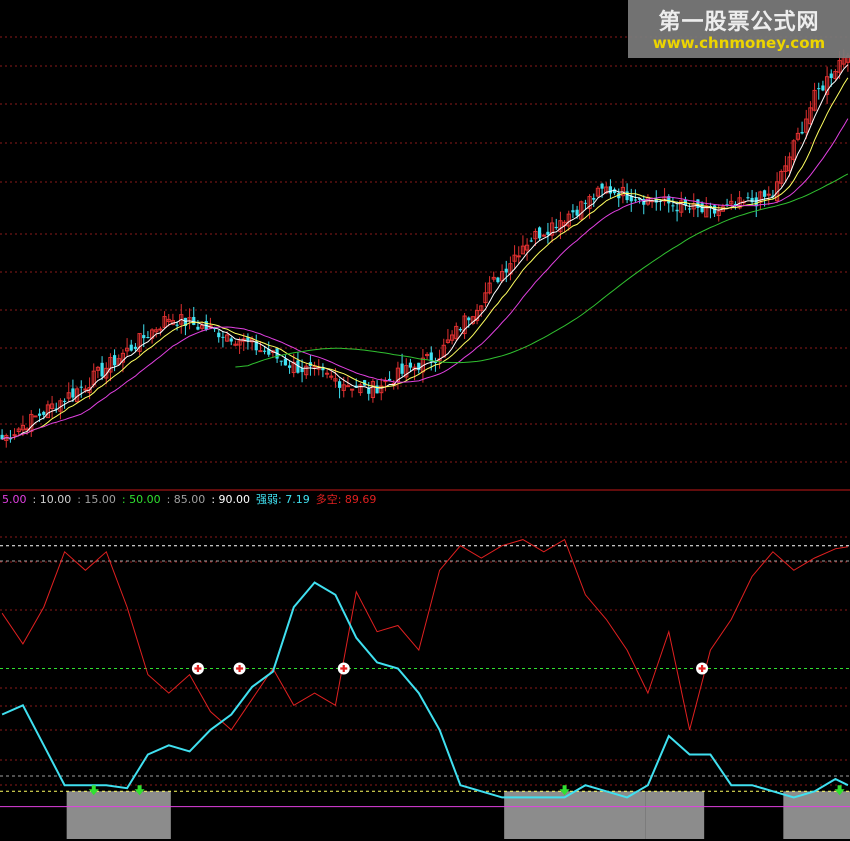 This screenshot has height=841, width=850. What do you see at coordinates (52, 499) in the screenshot?
I see `header-item-1: : 10.00` at bounding box center [52, 499].